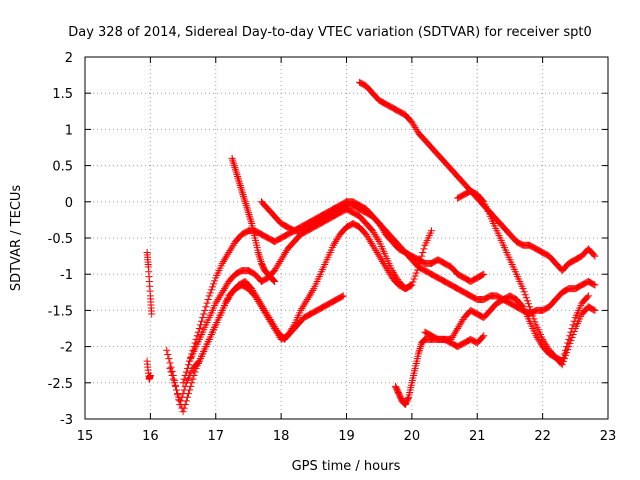 The width and height of the screenshot is (640, 480). Describe the element at coordinates (66, 348) in the screenshot. I see `y-tick-label: -2` at that location.